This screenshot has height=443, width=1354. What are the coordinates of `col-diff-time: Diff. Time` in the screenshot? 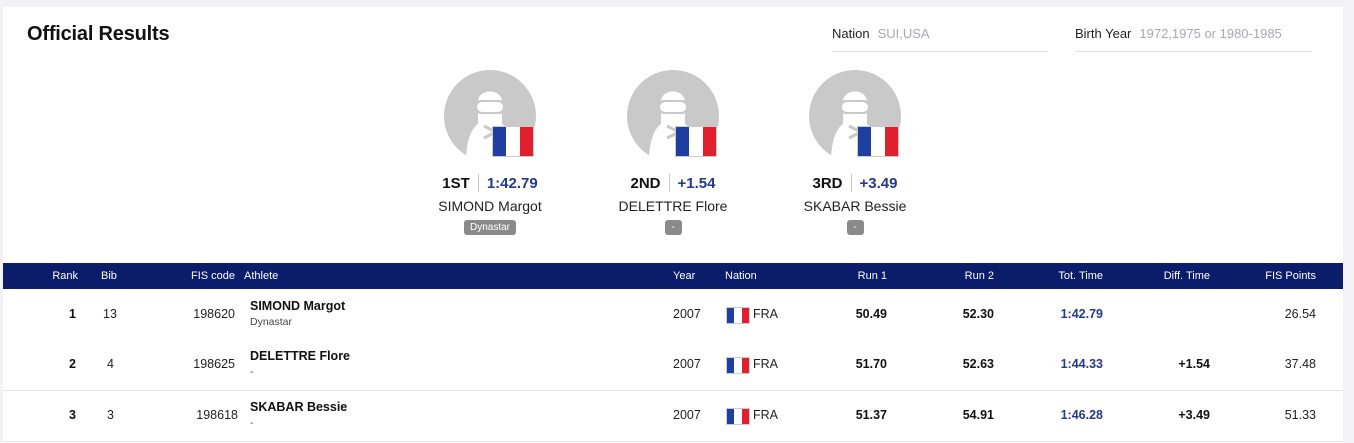 It's located at (1186, 276).